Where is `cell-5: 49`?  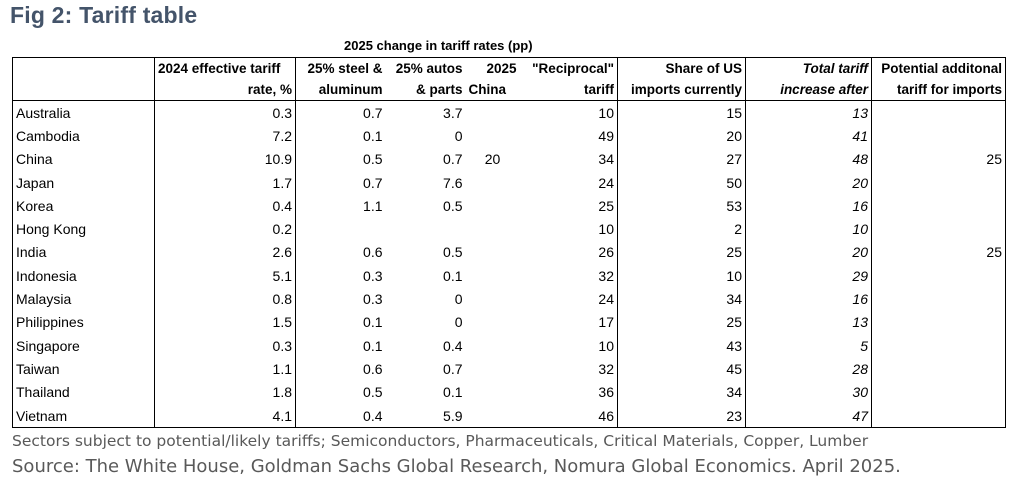 cell-5: 49 is located at coordinates (606, 135).